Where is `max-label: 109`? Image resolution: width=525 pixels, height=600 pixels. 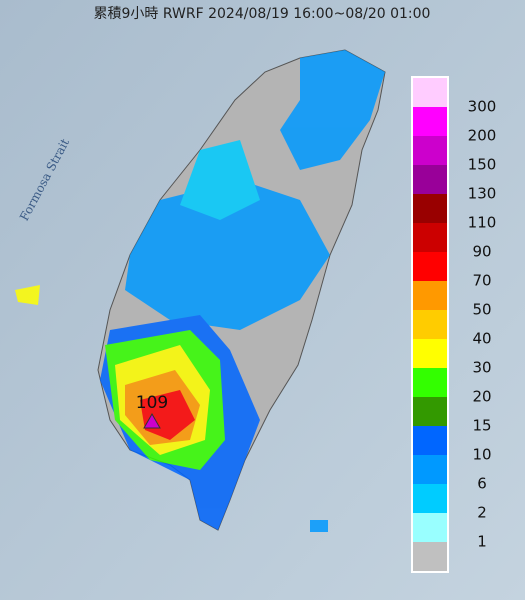 max-label: 109 is located at coordinates (152, 403).